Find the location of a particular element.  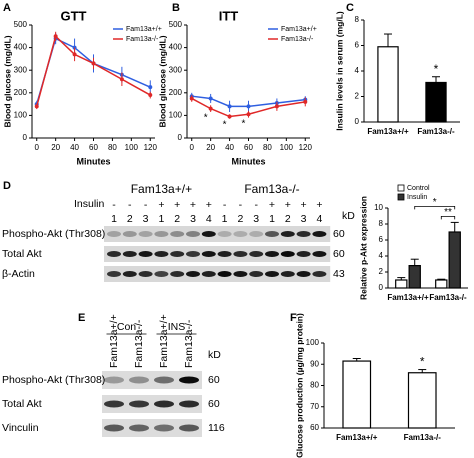

group-label: Fam13a+/+ is located at coordinates (161, 189).